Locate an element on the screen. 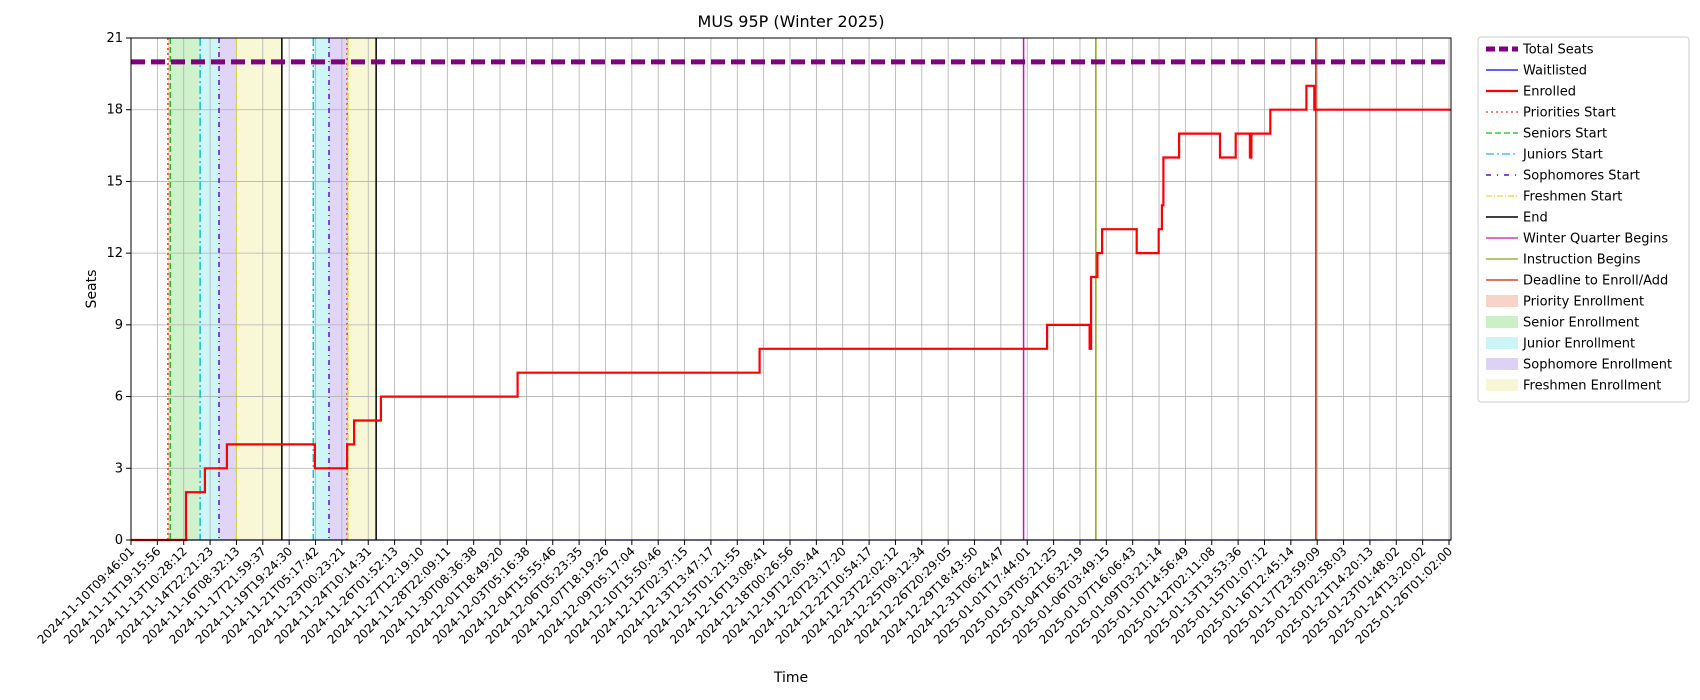 This screenshot has height=700, width=1700. y-tick-label-3: 9 is located at coordinates (119, 325).